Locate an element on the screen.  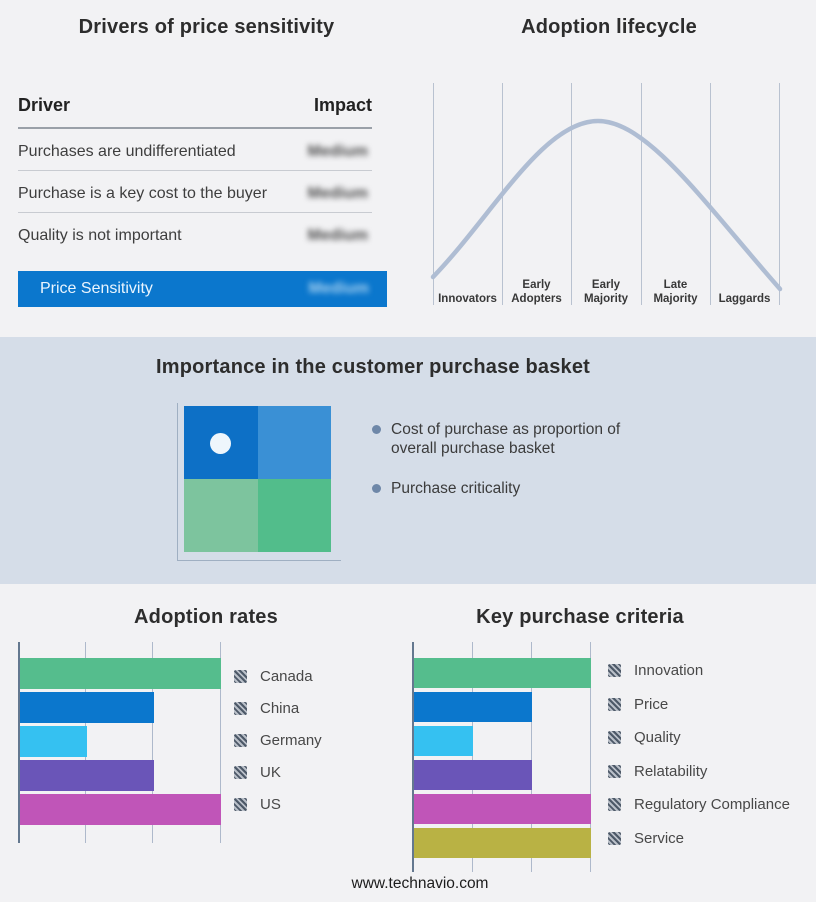
driver-cell: Quality is not important is located at coordinates (100, 235).